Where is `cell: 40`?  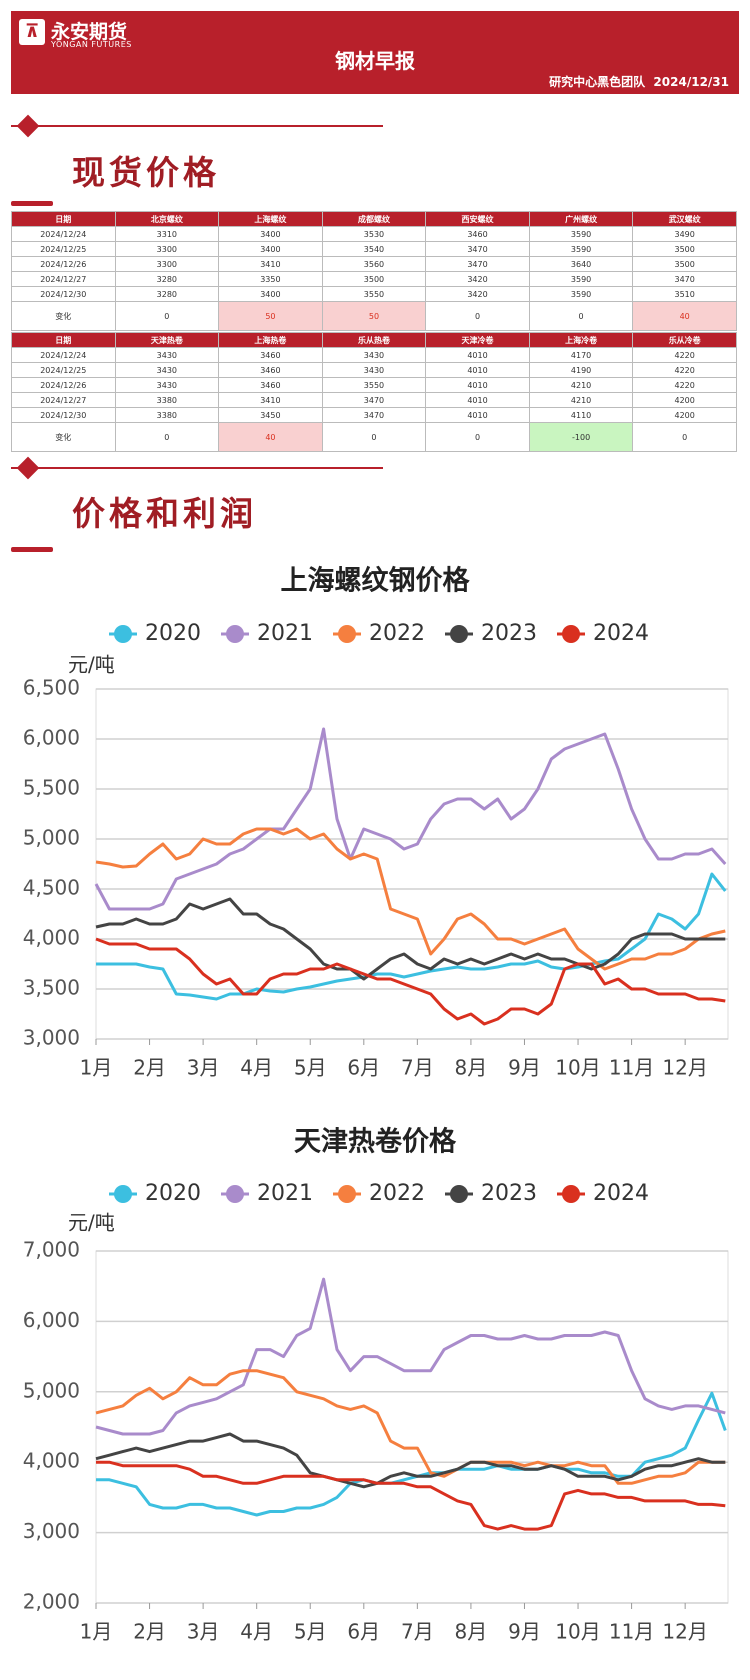 cell: 40 is located at coordinates (270, 437).